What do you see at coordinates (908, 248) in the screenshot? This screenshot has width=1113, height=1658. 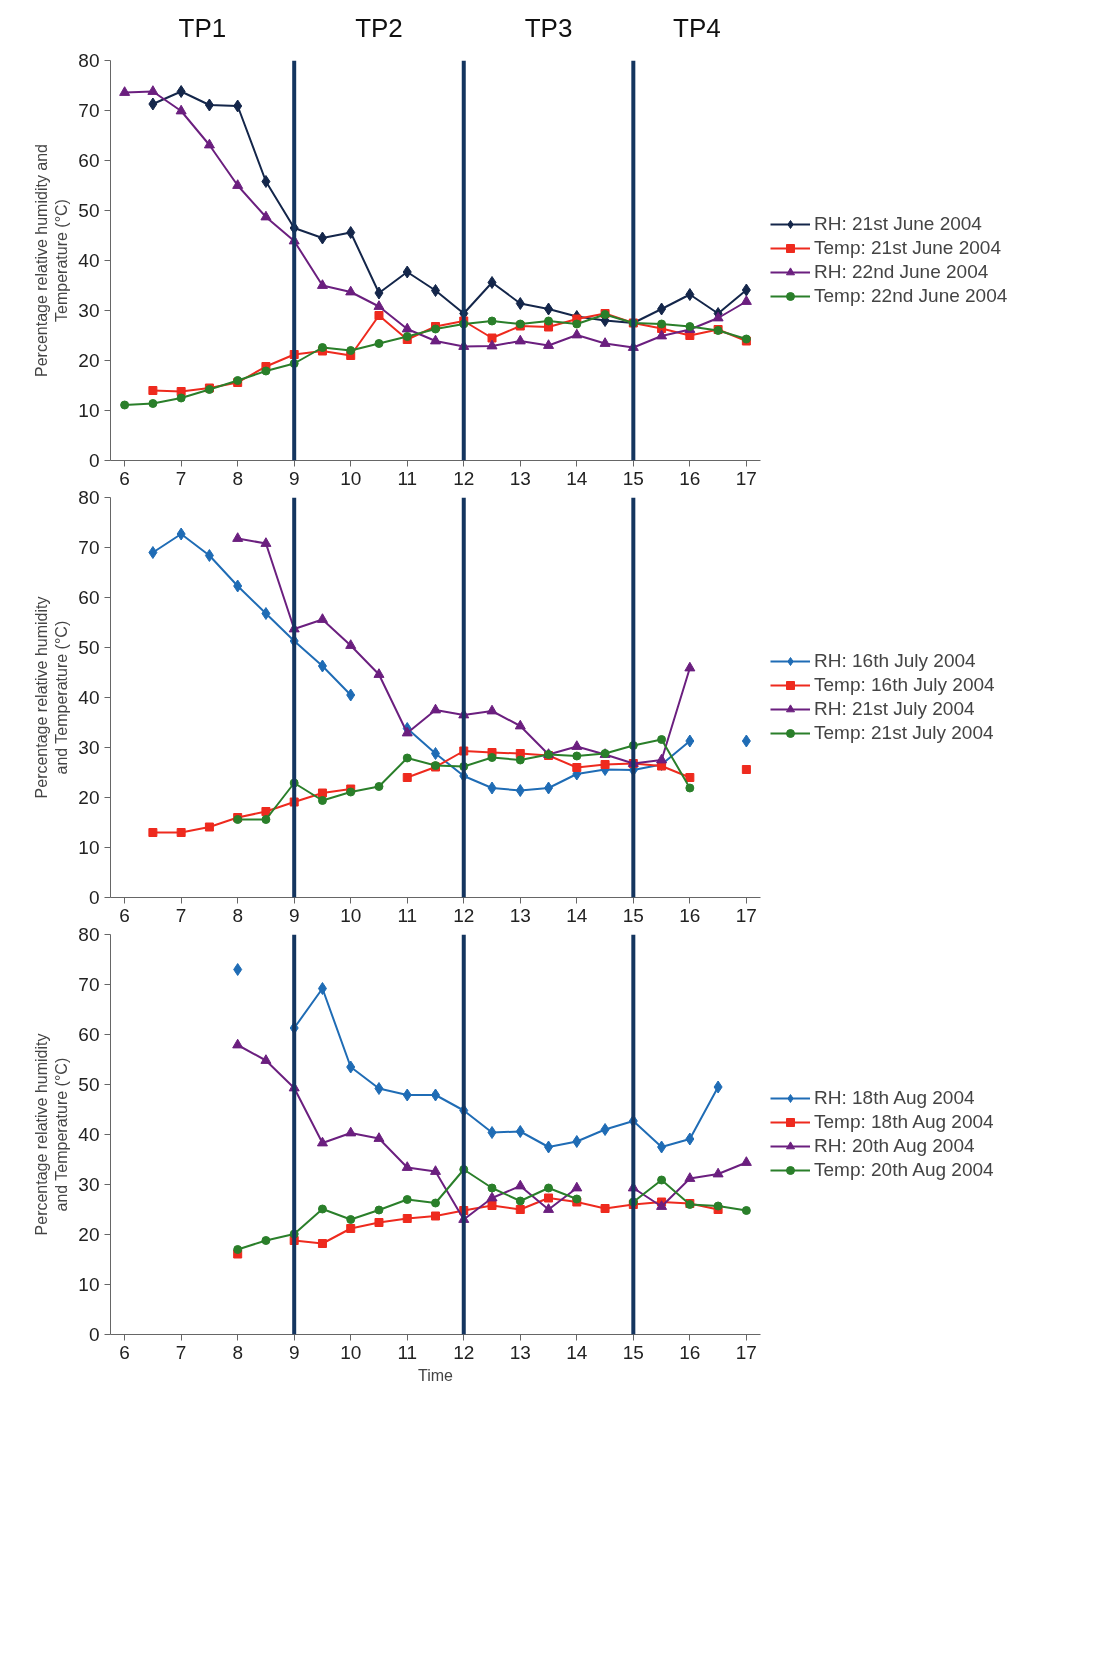 I see `legend-label: Temp: 21st June 2004` at bounding box center [908, 248].